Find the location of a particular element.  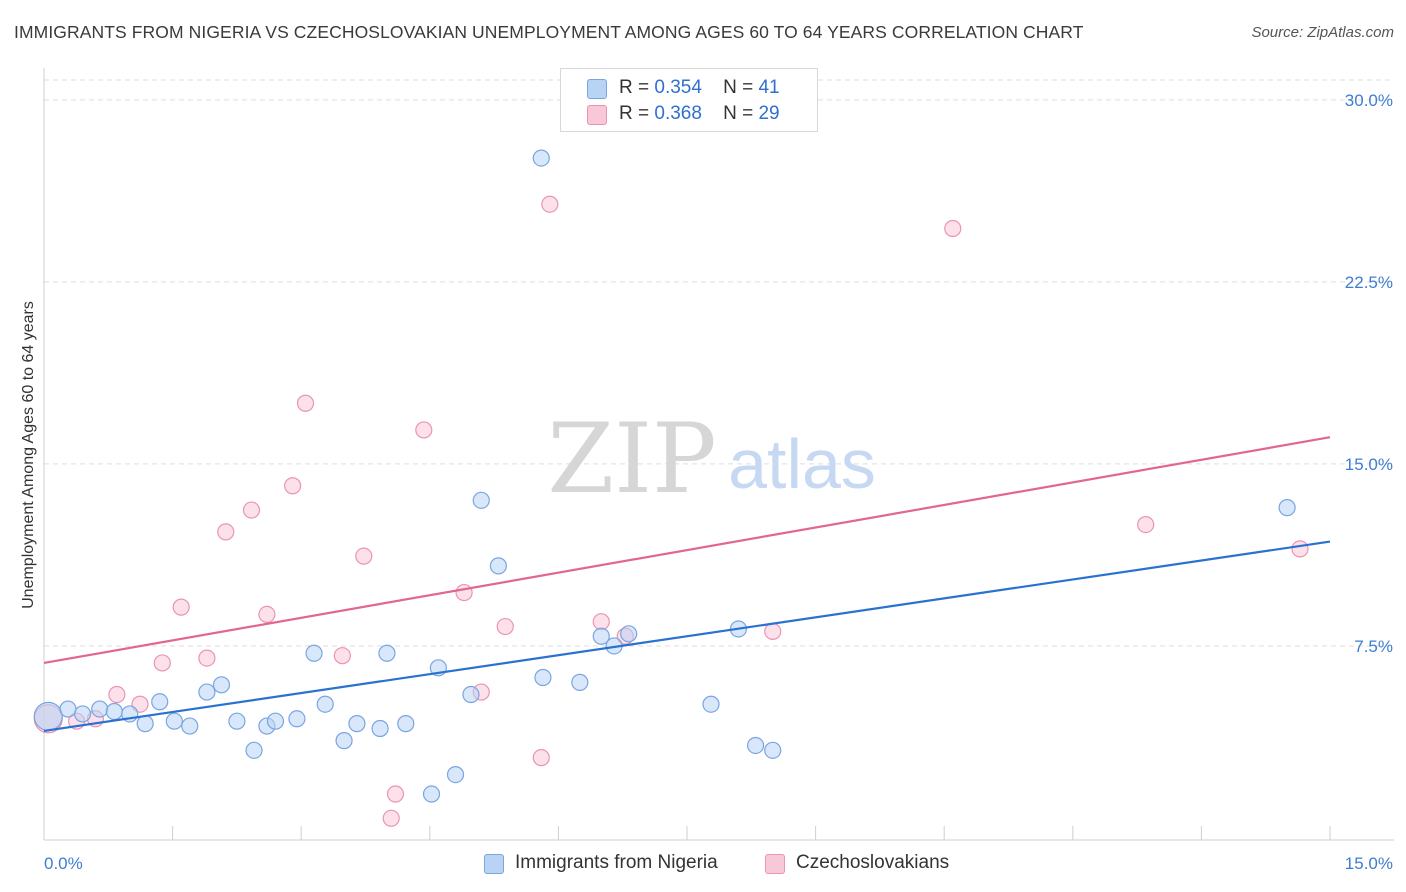

bottom-label-nigeria: Immigrants from Nigeria is located at coordinates (616, 862).